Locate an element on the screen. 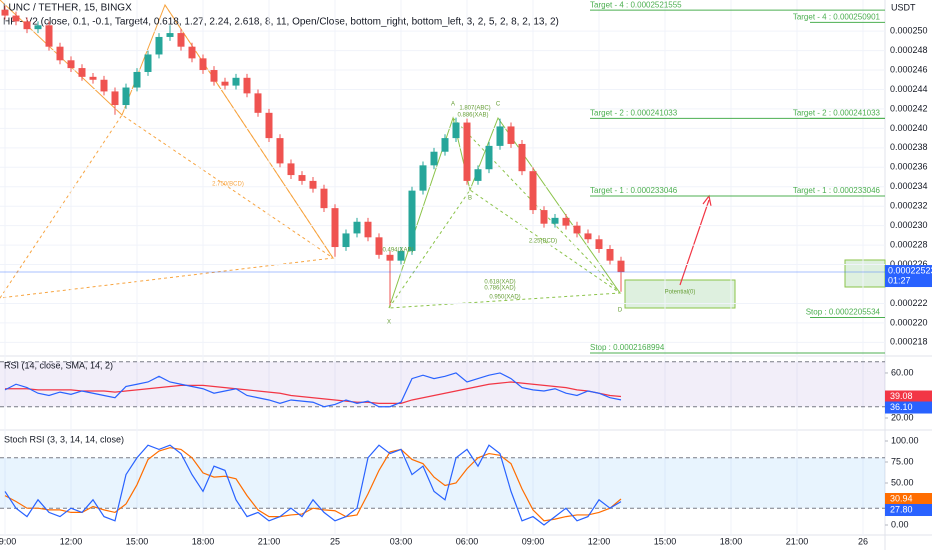 The width and height of the screenshot is (932, 550). y-tick-label: 60.00 is located at coordinates (902, 372).